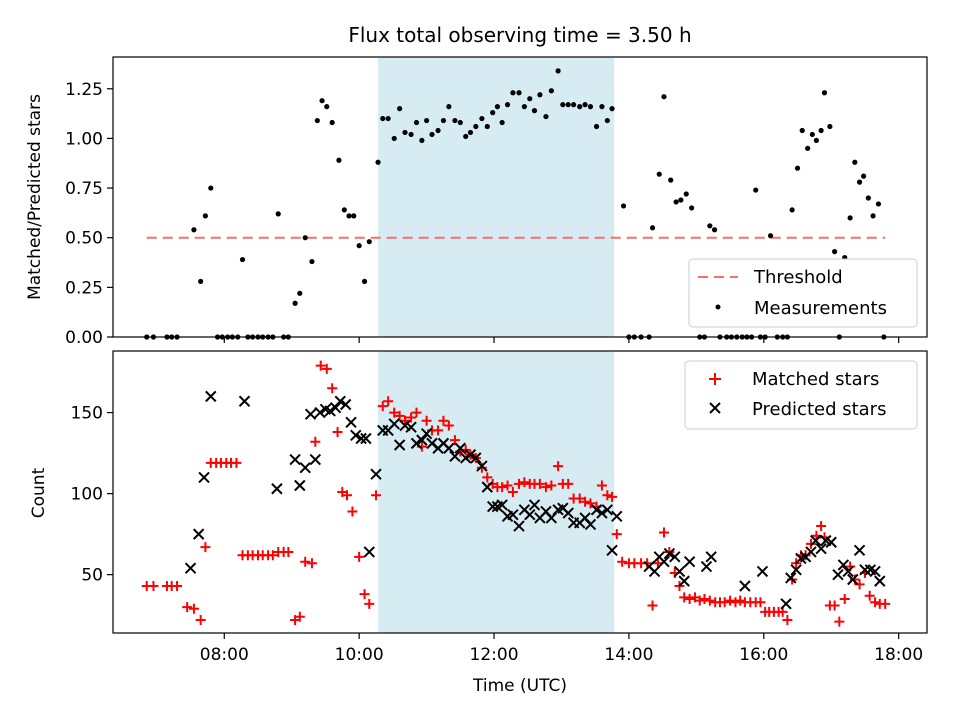  What do you see at coordinates (496, 492) in the screenshot?
I see `bottom-shaded-region` at bounding box center [496, 492].